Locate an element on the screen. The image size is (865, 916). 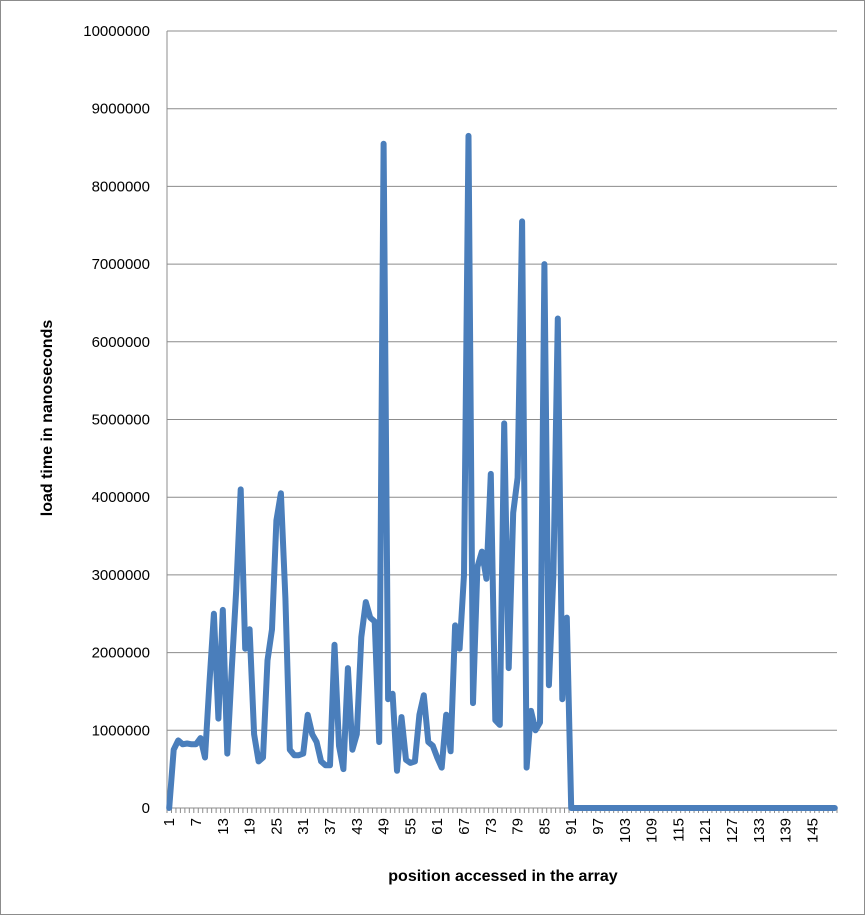
y-axis-title: load time in nanoseconds is located at coordinates (47, 418).